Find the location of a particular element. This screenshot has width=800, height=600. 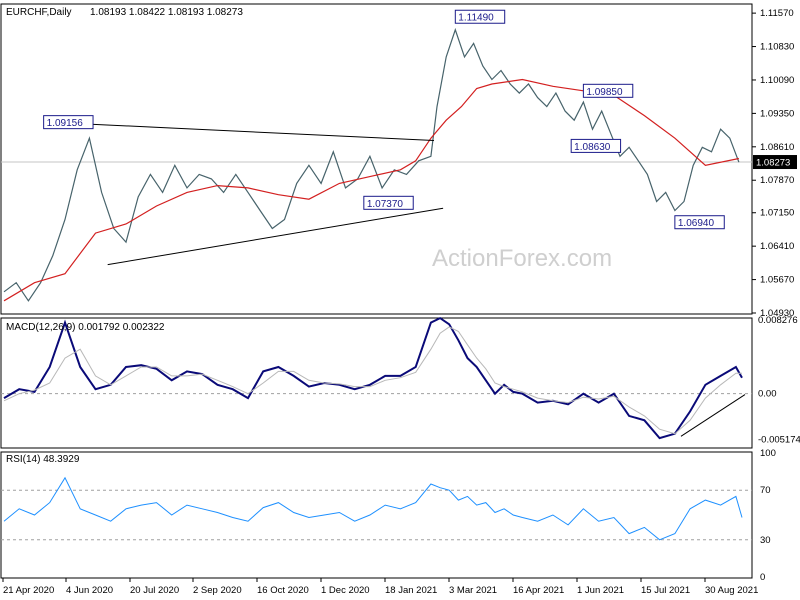

rsi-y-tick-label: 0 is located at coordinates (762, 577).